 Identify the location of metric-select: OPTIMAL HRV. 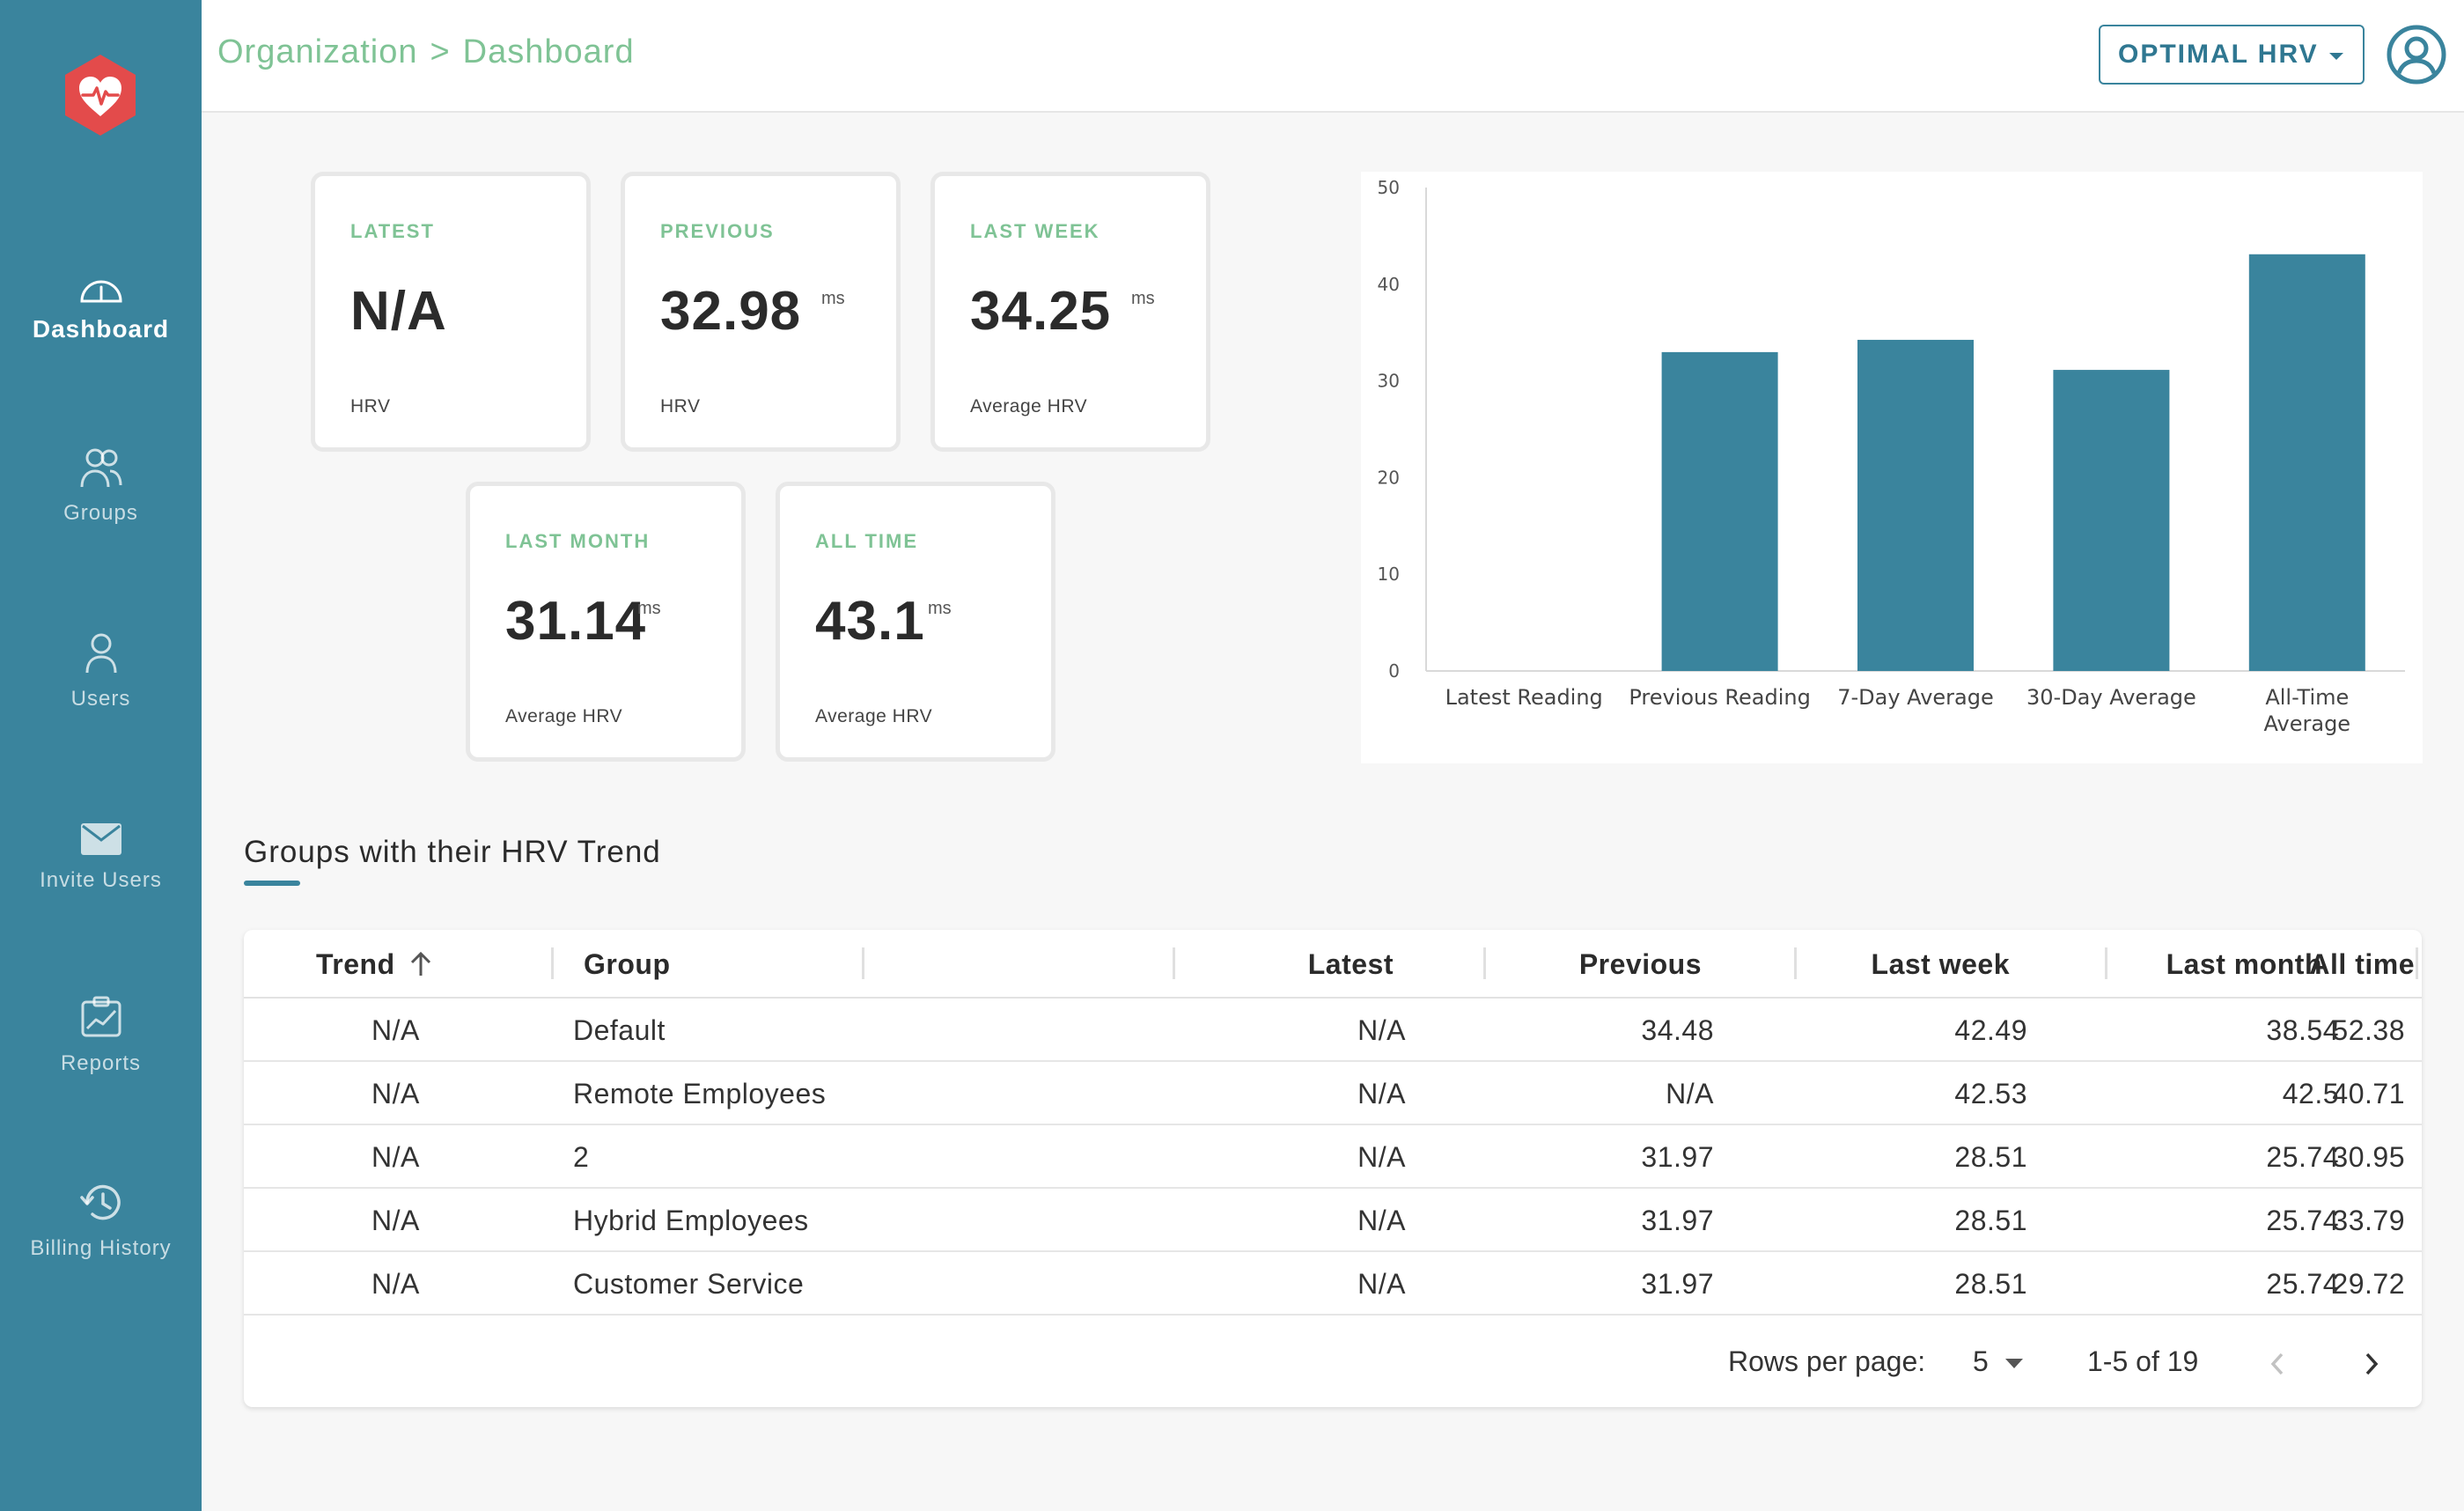
(2232, 55).